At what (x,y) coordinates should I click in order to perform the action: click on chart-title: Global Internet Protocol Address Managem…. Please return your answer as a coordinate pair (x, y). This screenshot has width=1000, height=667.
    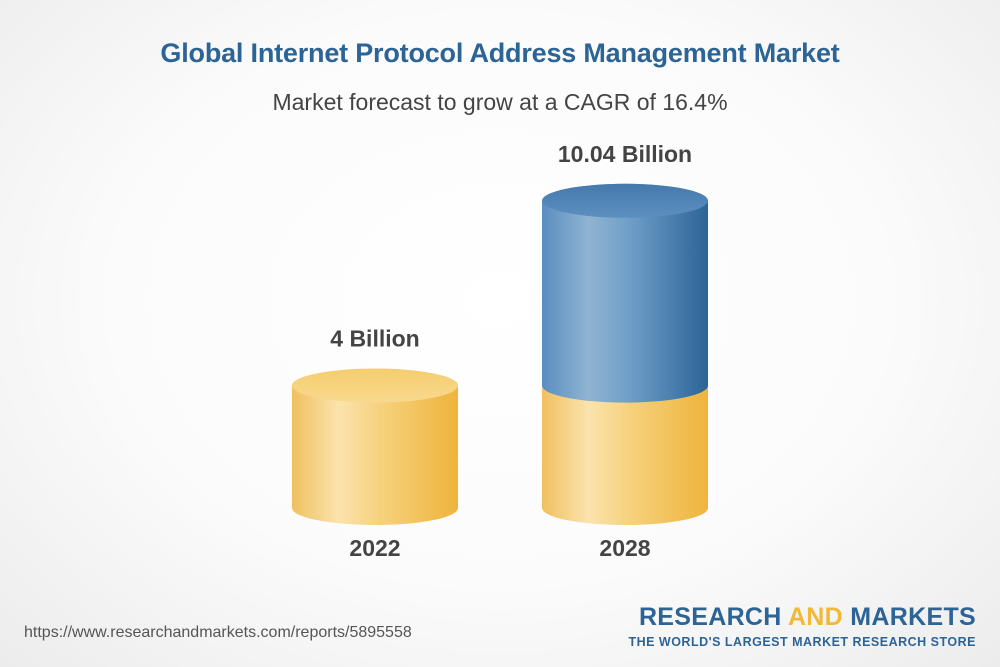
    Looking at the image, I should click on (500, 53).